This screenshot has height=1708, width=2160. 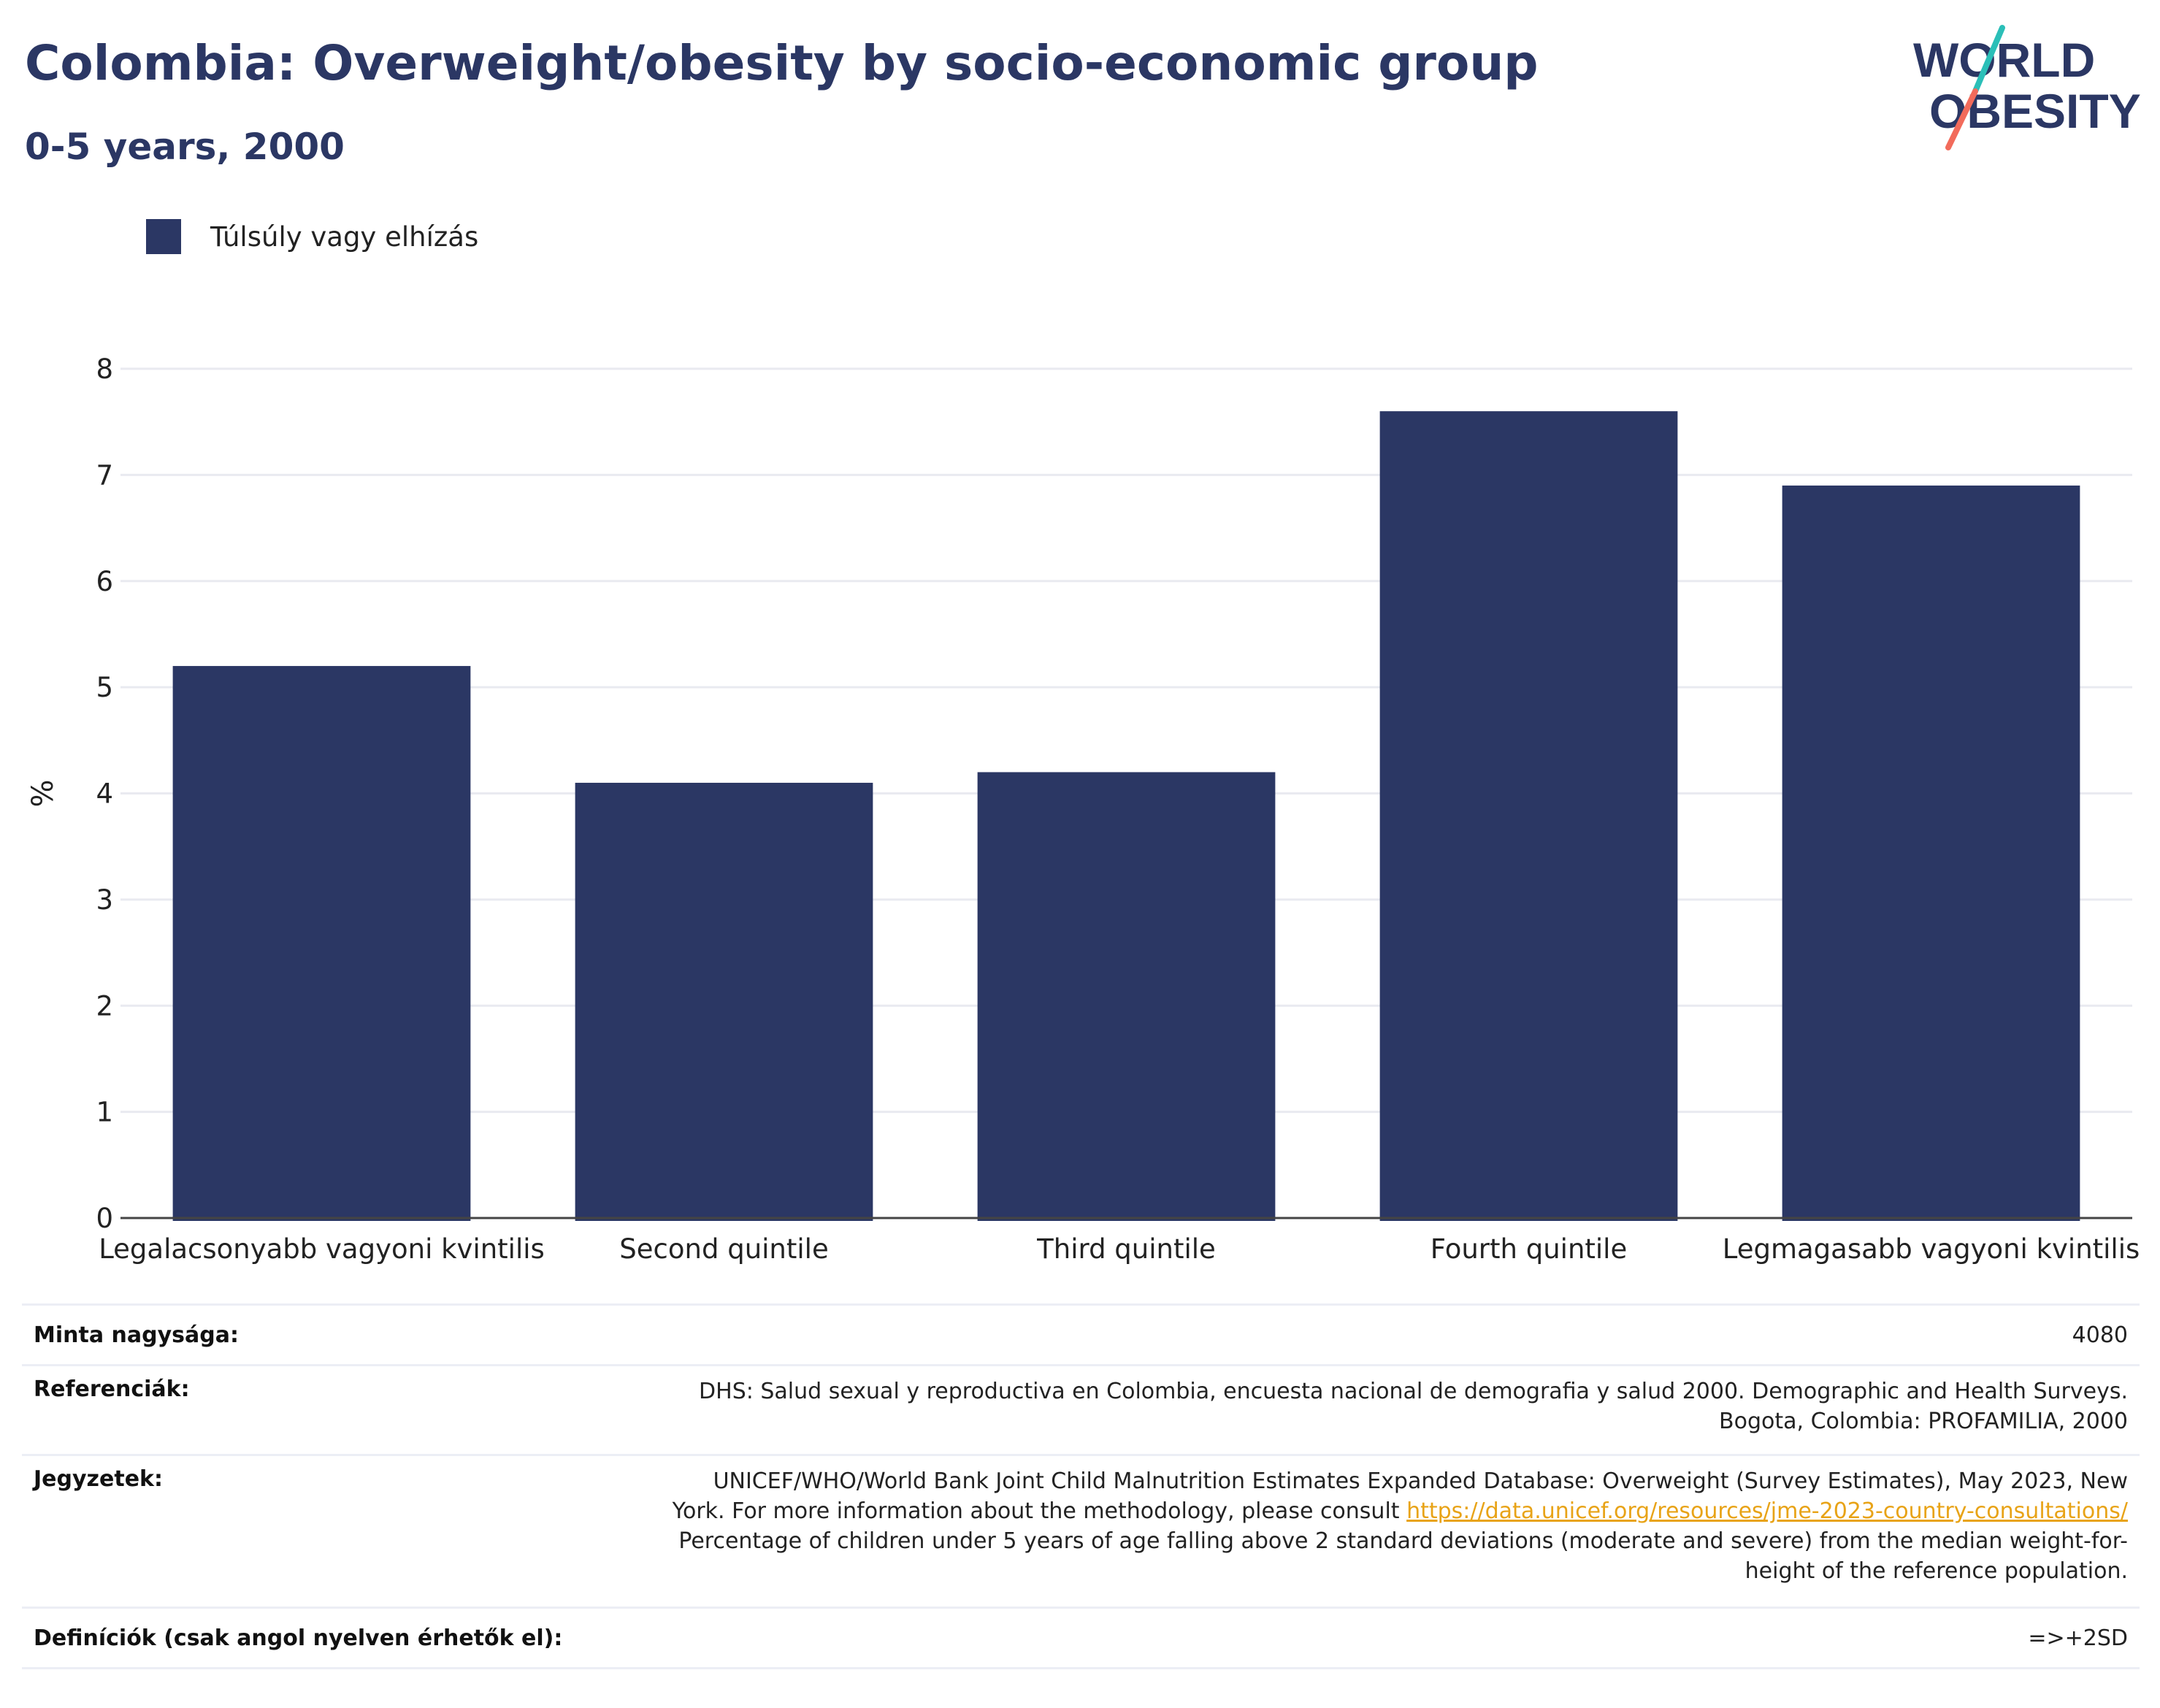 I want to click on y-tick-label: 2, so click(x=104, y=1006).